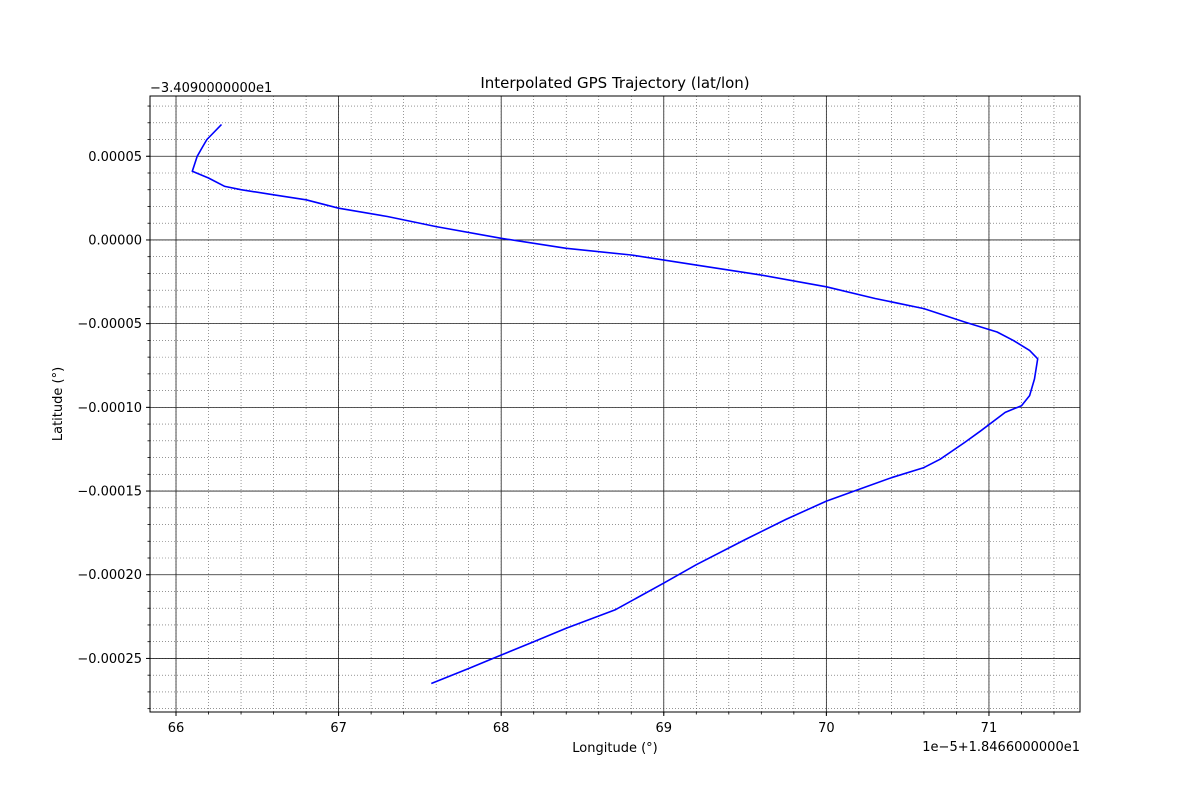 This screenshot has width=1200, height=800. I want to click on y-tick-label: 0.00005, so click(115, 157).